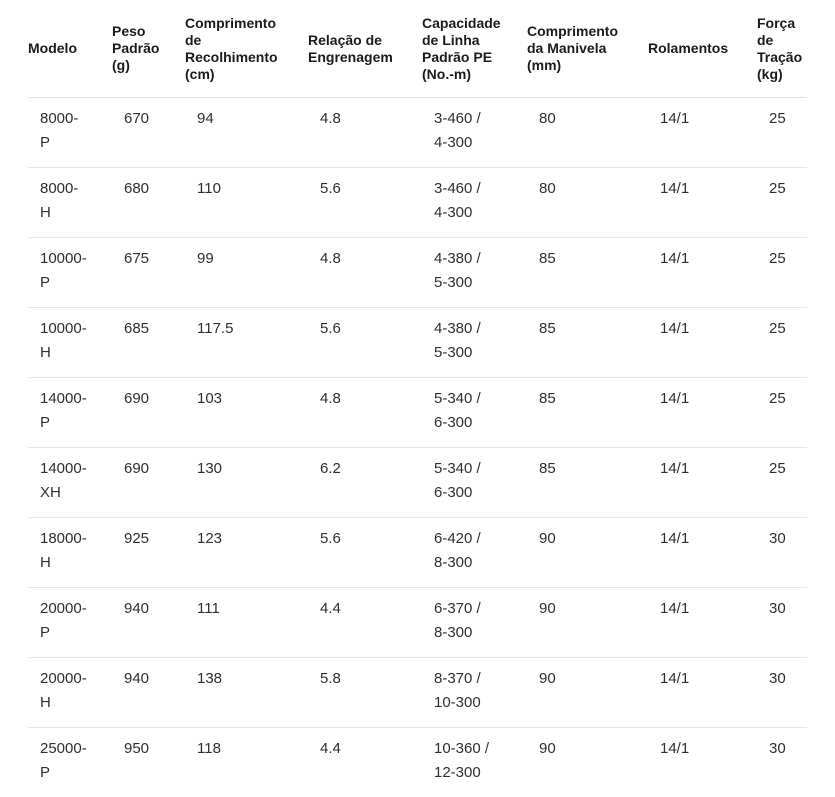  I want to click on cell-model: 8000- P, so click(70, 132).